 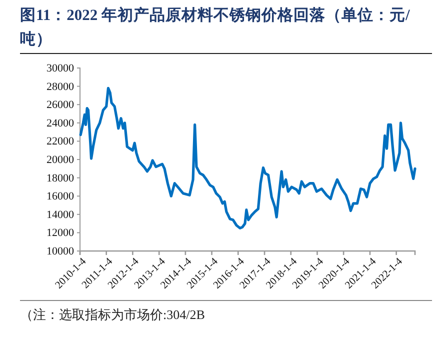 What do you see at coordinates (60, 196) in the screenshot?
I see `y-tick-label: 16000` at bounding box center [60, 196].